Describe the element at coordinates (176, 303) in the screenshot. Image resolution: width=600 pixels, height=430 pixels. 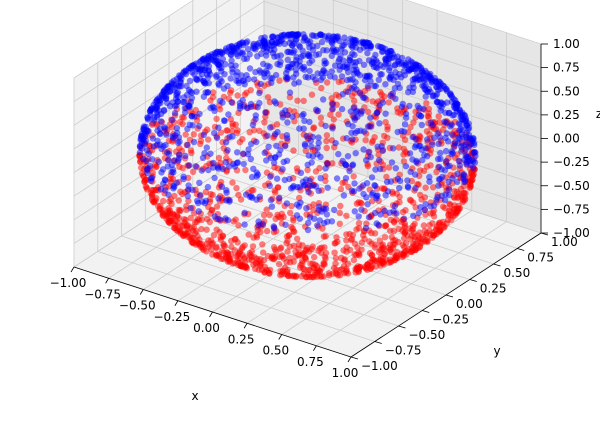
I see `x-tick-mark` at that location.